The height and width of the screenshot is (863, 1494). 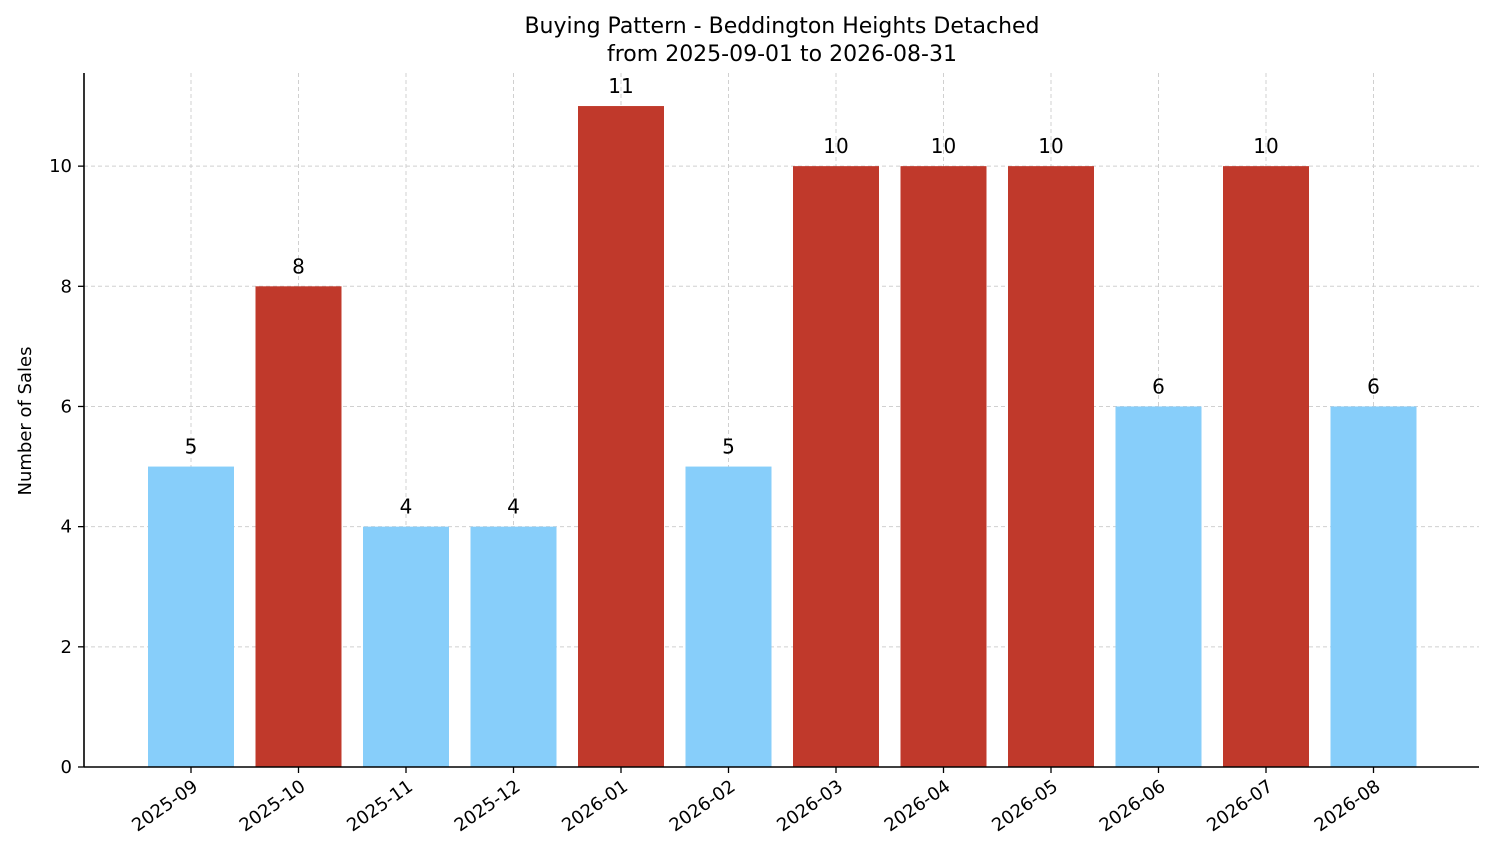 What do you see at coordinates (918, 806) in the screenshot?
I see `x-tick-label: 2026-04` at bounding box center [918, 806].